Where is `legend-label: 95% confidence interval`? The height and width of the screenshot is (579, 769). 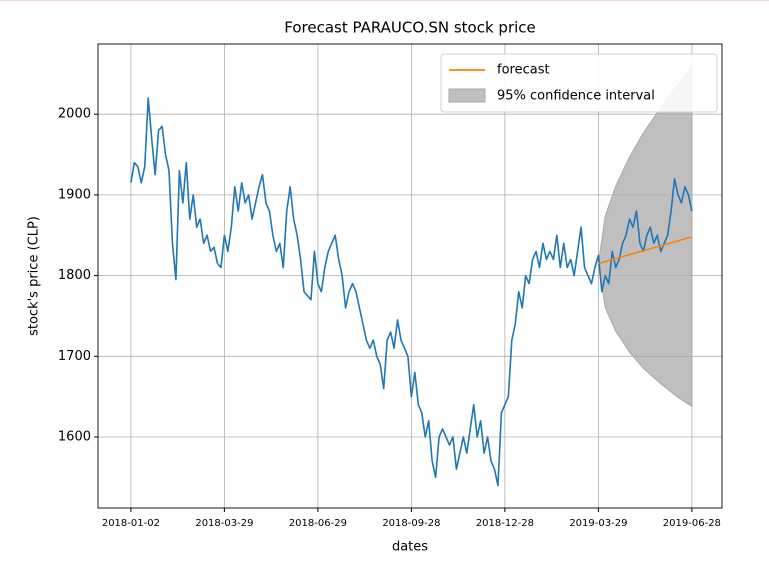
legend-label: 95% confidence interval is located at coordinates (576, 96).